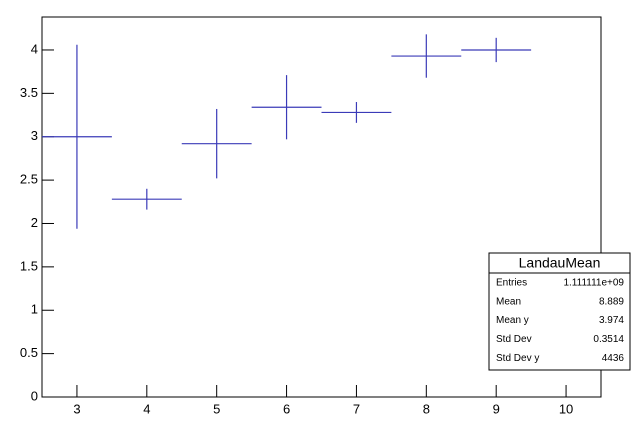 The width and height of the screenshot is (639, 428). Describe the element at coordinates (559, 311) in the screenshot. I see `stats-box: LandauMean` at that location.